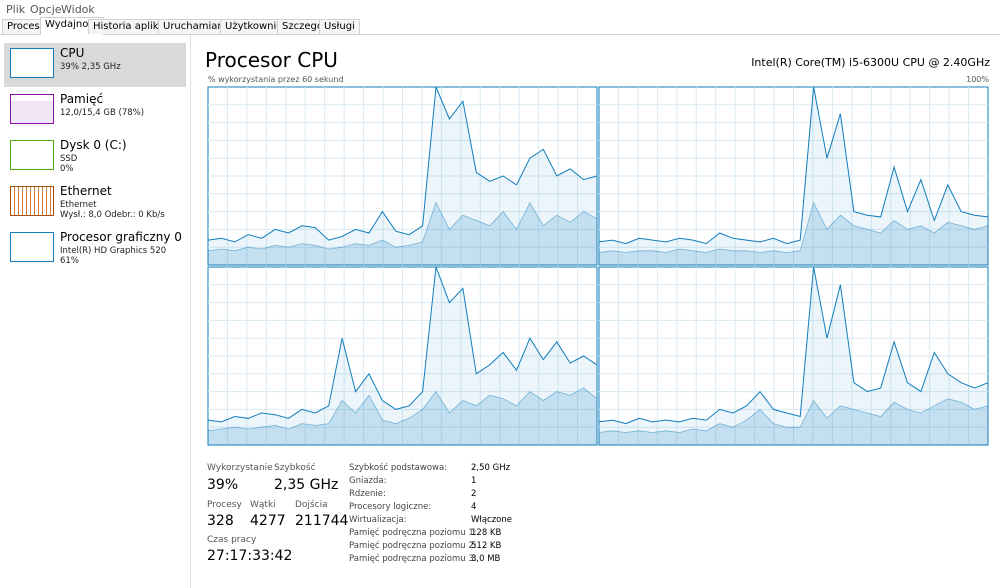 The width and height of the screenshot is (1000, 588). Describe the element at coordinates (398, 468) in the screenshot. I see `detail-label: Szybkość podstawowa:` at that location.